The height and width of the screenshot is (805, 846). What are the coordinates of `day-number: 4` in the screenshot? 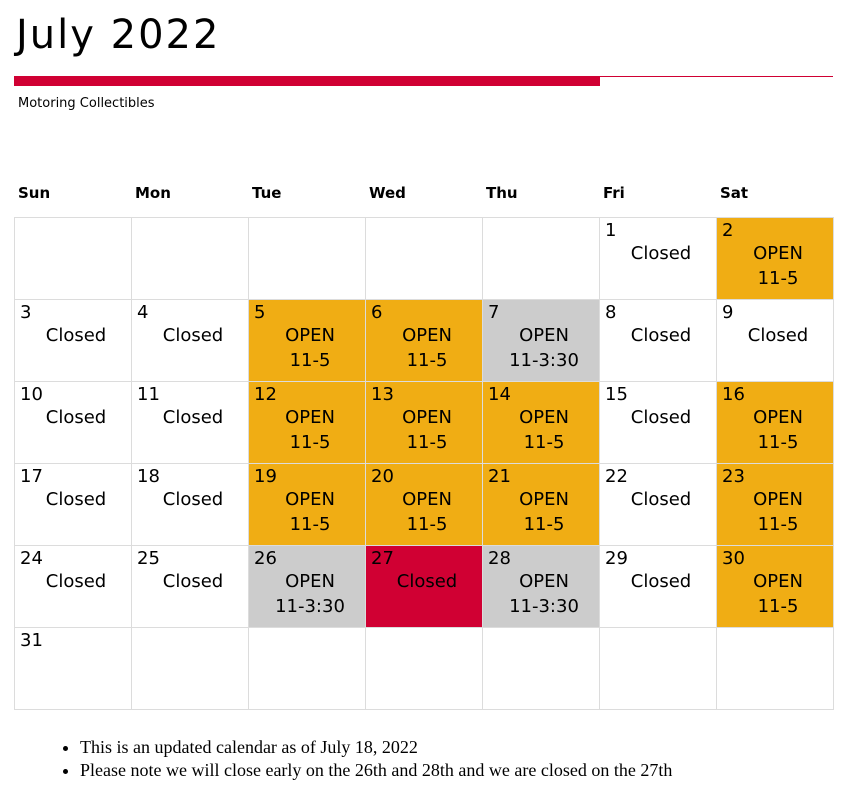 It's located at (143, 312).